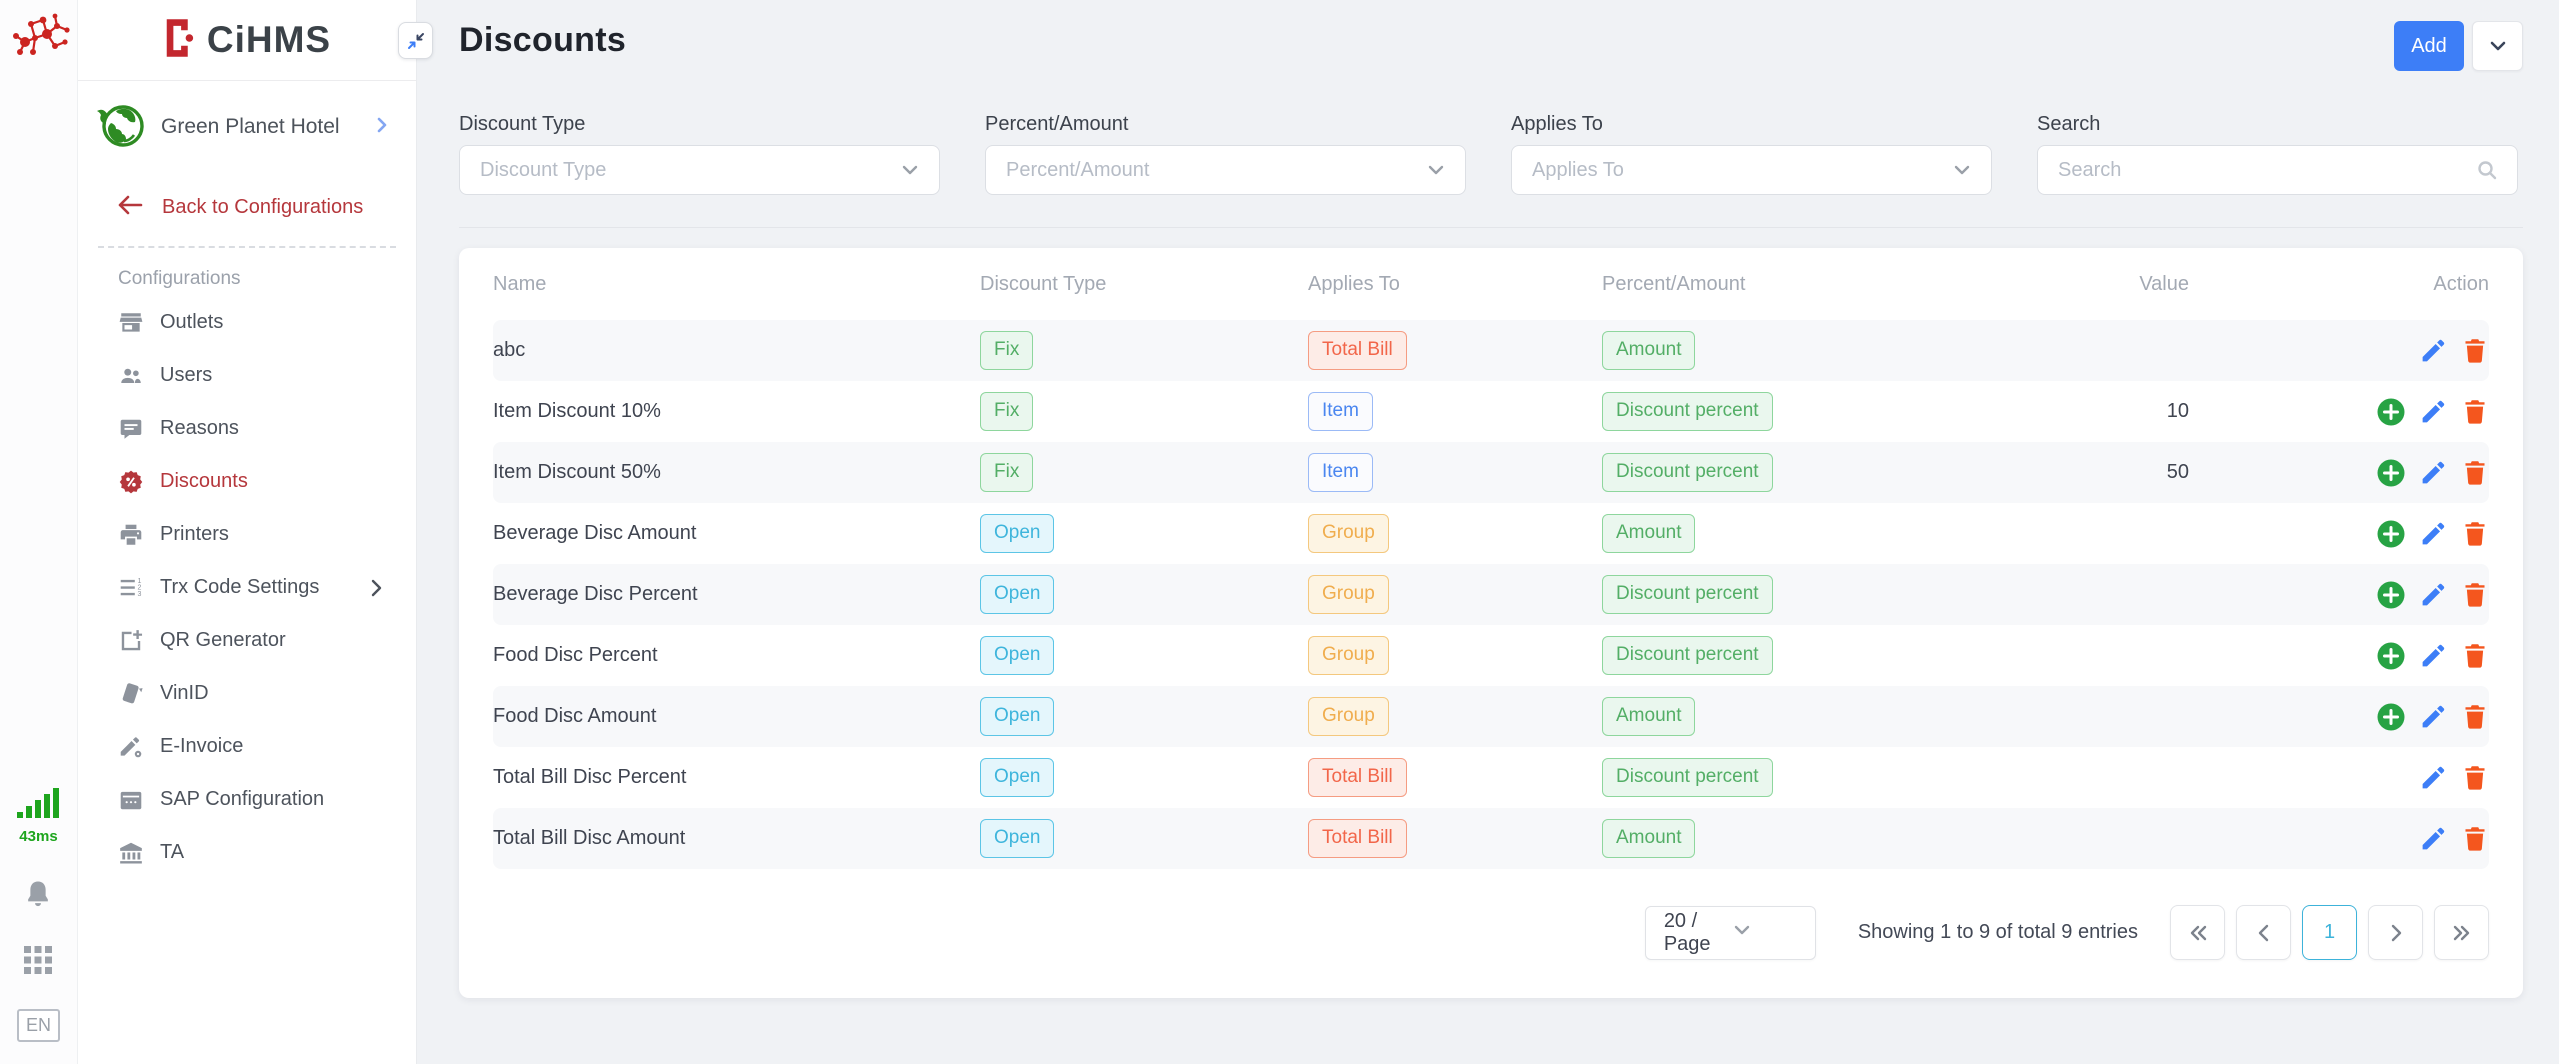 This screenshot has width=2559, height=1064. I want to click on sidebar-item-ta: TA, so click(247, 852).